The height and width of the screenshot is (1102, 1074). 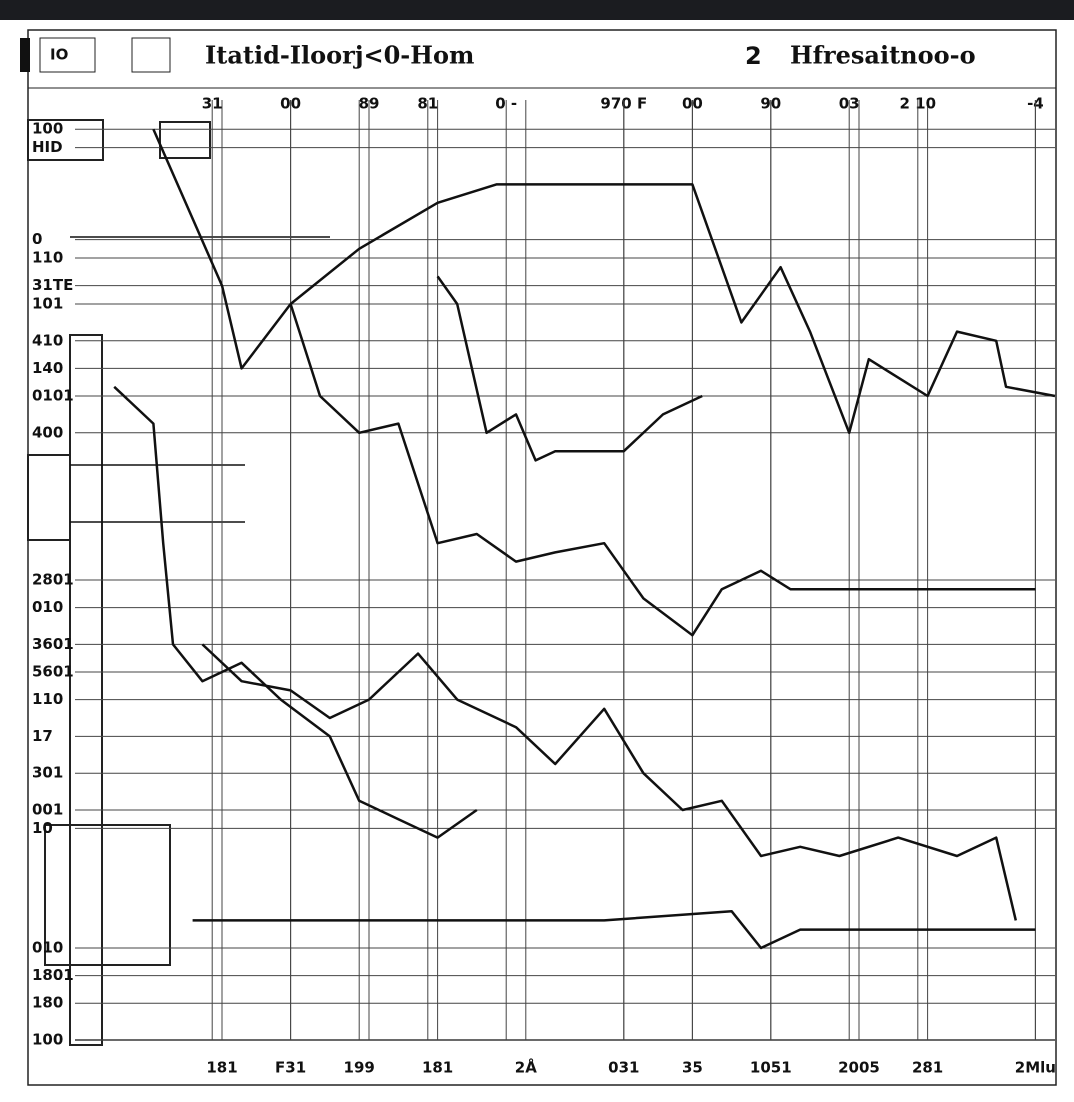 I want to click on x-tick-label: F31, so click(x=290, y=1068).